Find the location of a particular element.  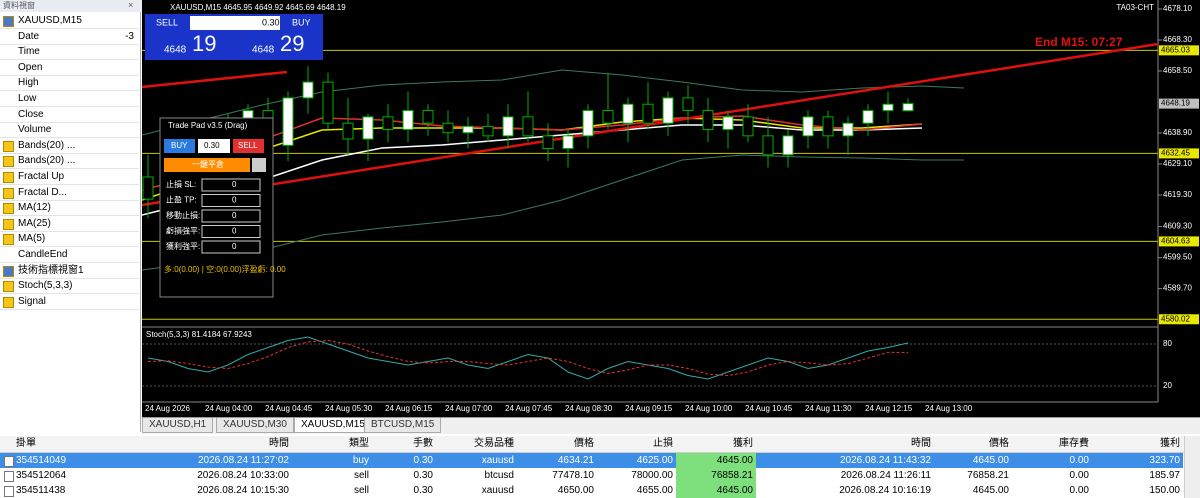

panel-title: 資料視窗 is located at coordinates (71, 6).